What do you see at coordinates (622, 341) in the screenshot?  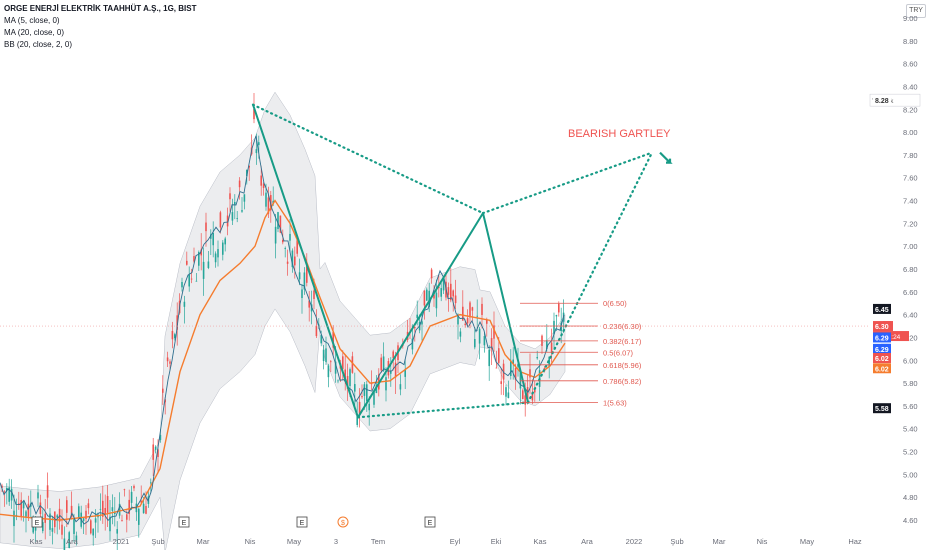 I see `fib-level-label: 0.382(6.17)` at bounding box center [622, 341].